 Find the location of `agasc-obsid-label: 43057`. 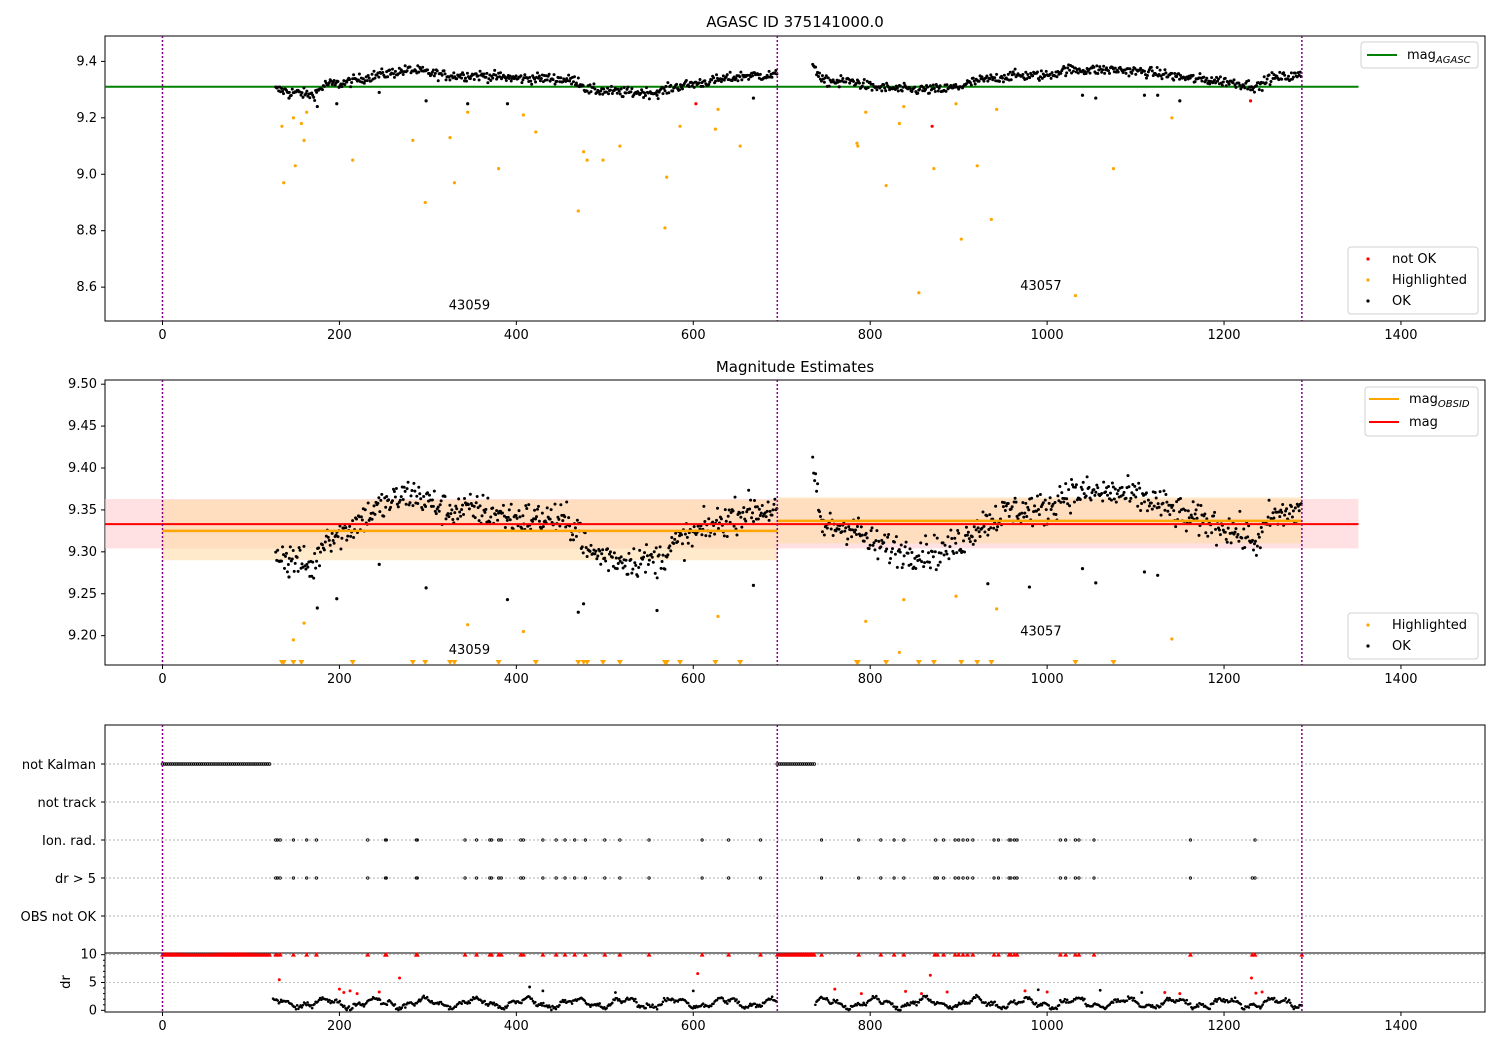

agasc-obsid-label: 43057 is located at coordinates (1040, 286).